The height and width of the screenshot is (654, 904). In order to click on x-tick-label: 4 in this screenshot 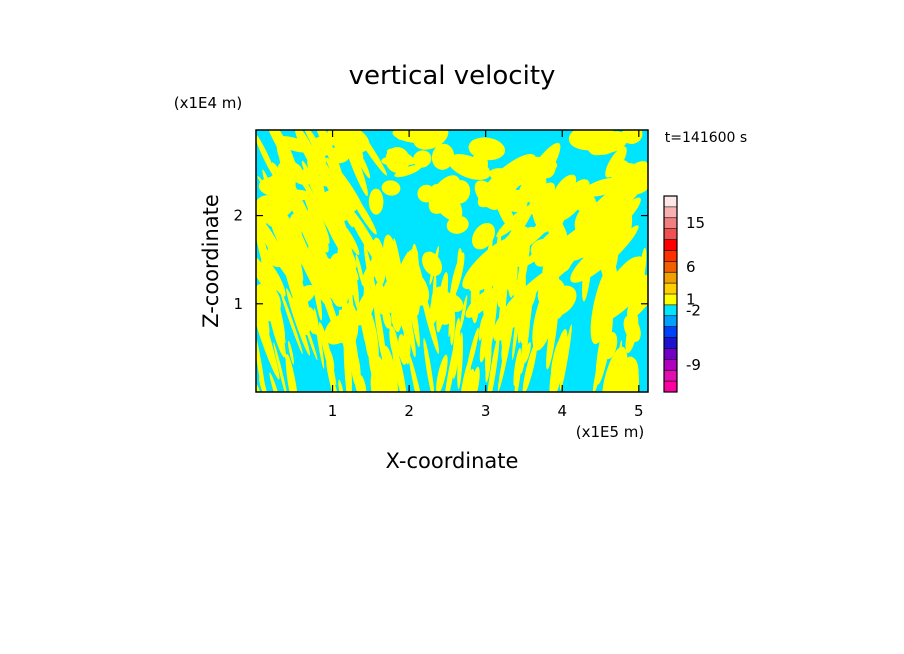, I will do `click(562, 411)`.